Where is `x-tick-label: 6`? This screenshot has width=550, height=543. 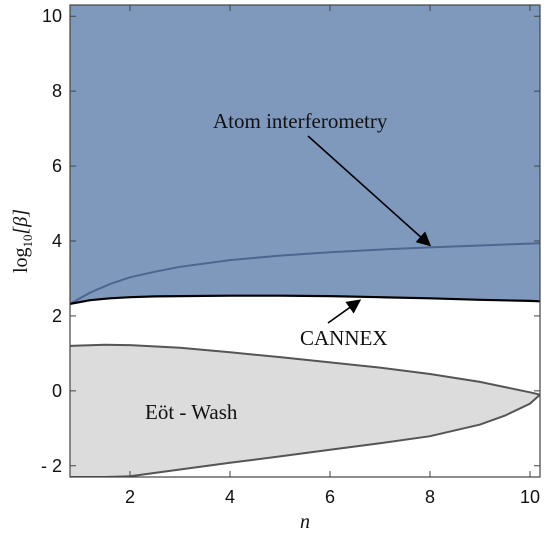 x-tick-label: 6 is located at coordinates (330, 497).